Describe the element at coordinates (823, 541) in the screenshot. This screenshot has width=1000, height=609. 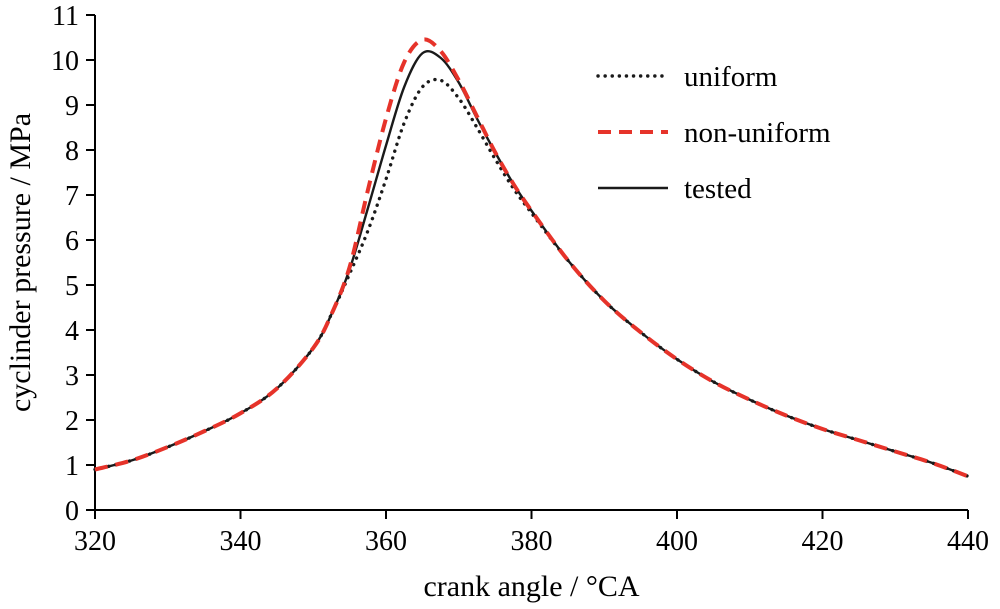
I see `x-tick-label: 420` at that location.